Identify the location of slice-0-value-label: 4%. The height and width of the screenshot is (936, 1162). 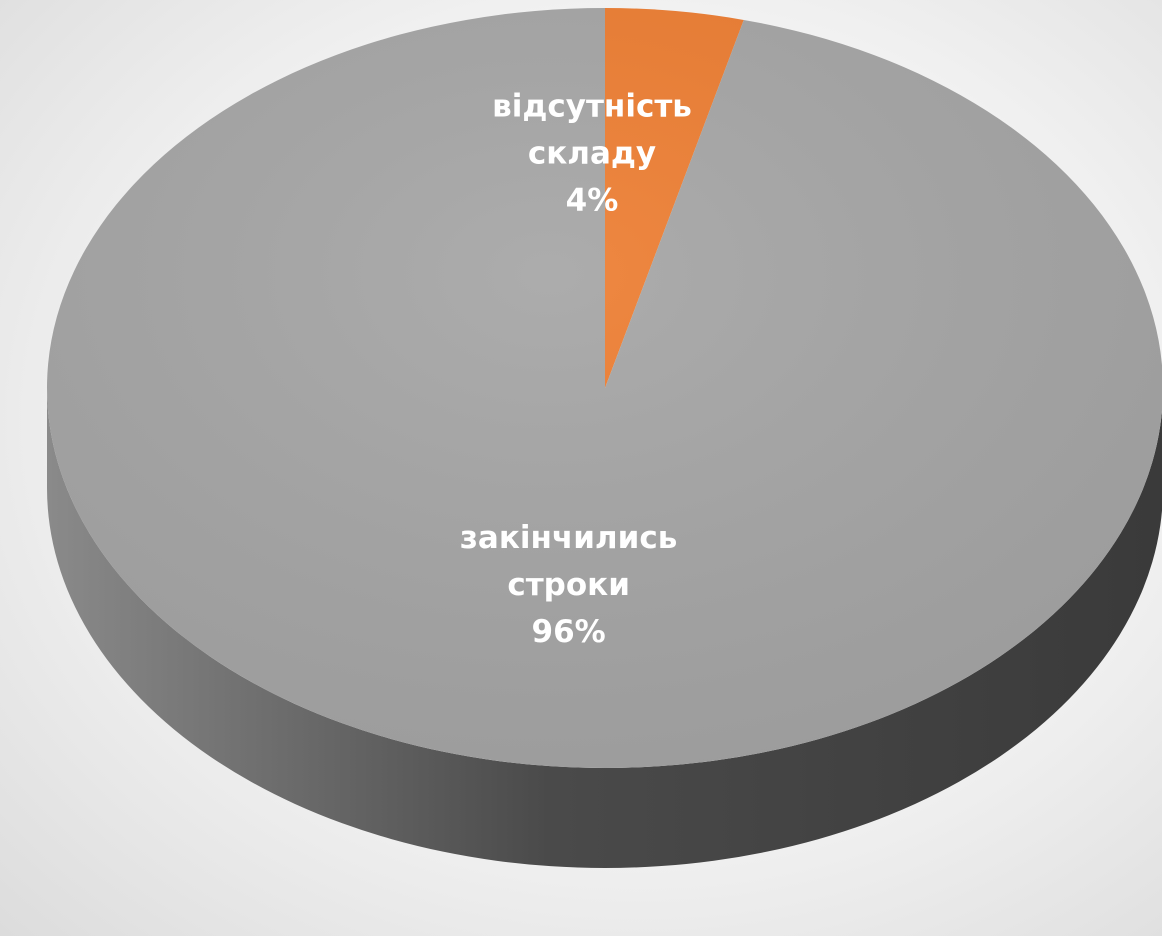
(592, 200).